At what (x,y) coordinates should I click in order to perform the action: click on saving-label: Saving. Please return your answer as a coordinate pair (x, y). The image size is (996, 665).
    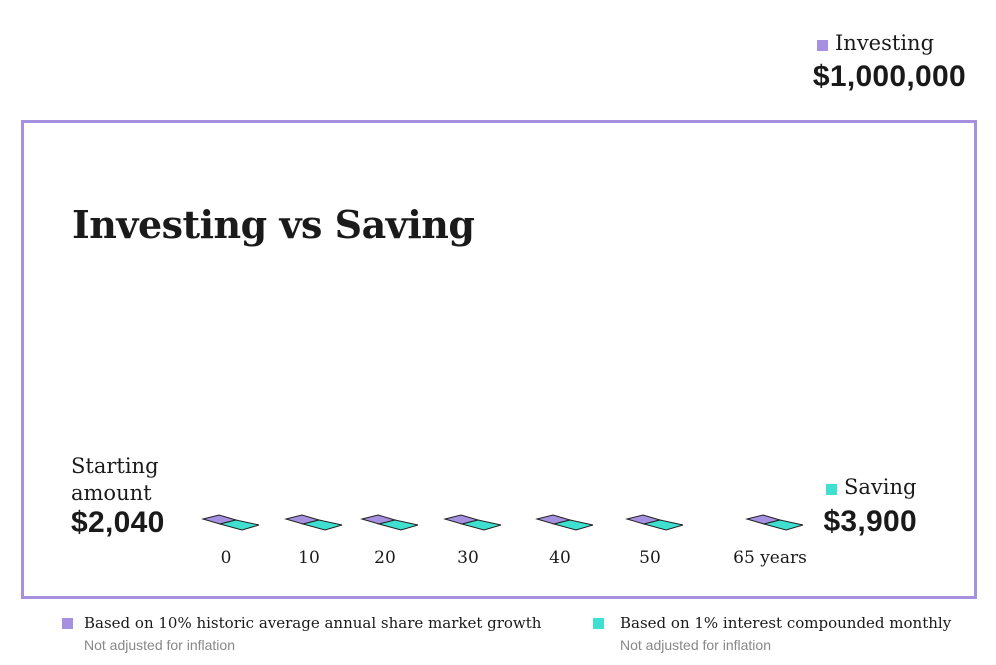
    Looking at the image, I should click on (880, 487).